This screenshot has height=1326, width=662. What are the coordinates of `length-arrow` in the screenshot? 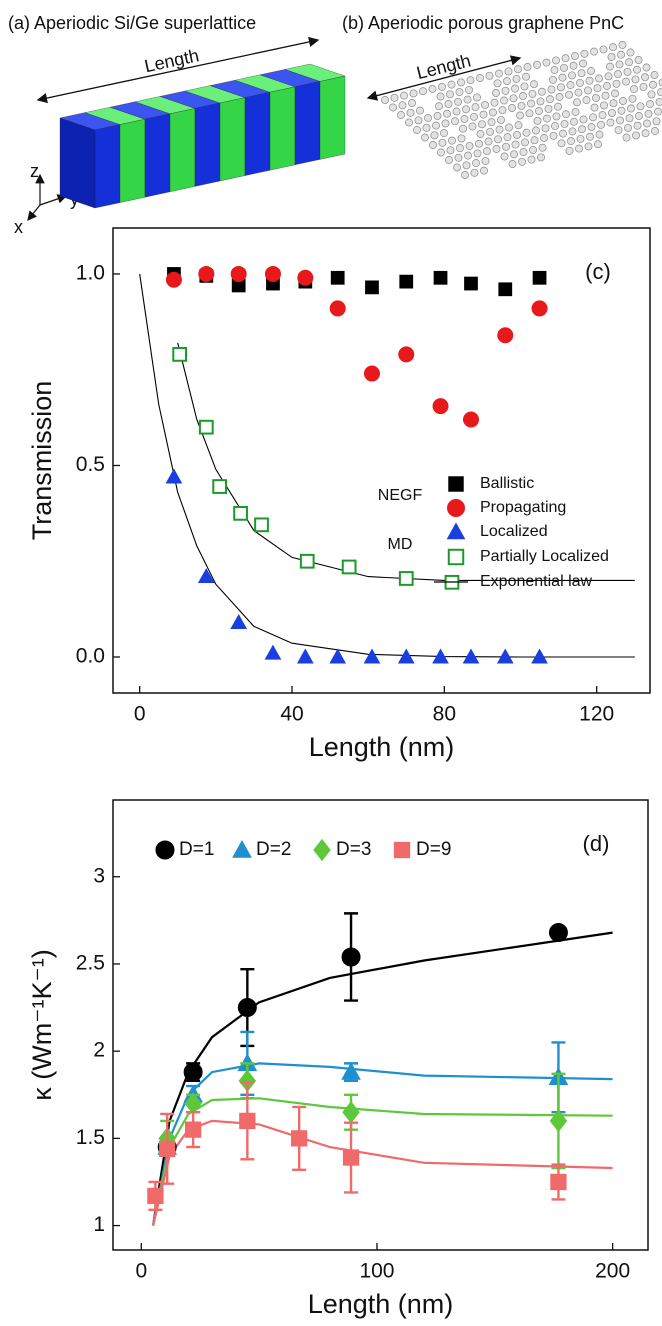 It's located at (178, 70).